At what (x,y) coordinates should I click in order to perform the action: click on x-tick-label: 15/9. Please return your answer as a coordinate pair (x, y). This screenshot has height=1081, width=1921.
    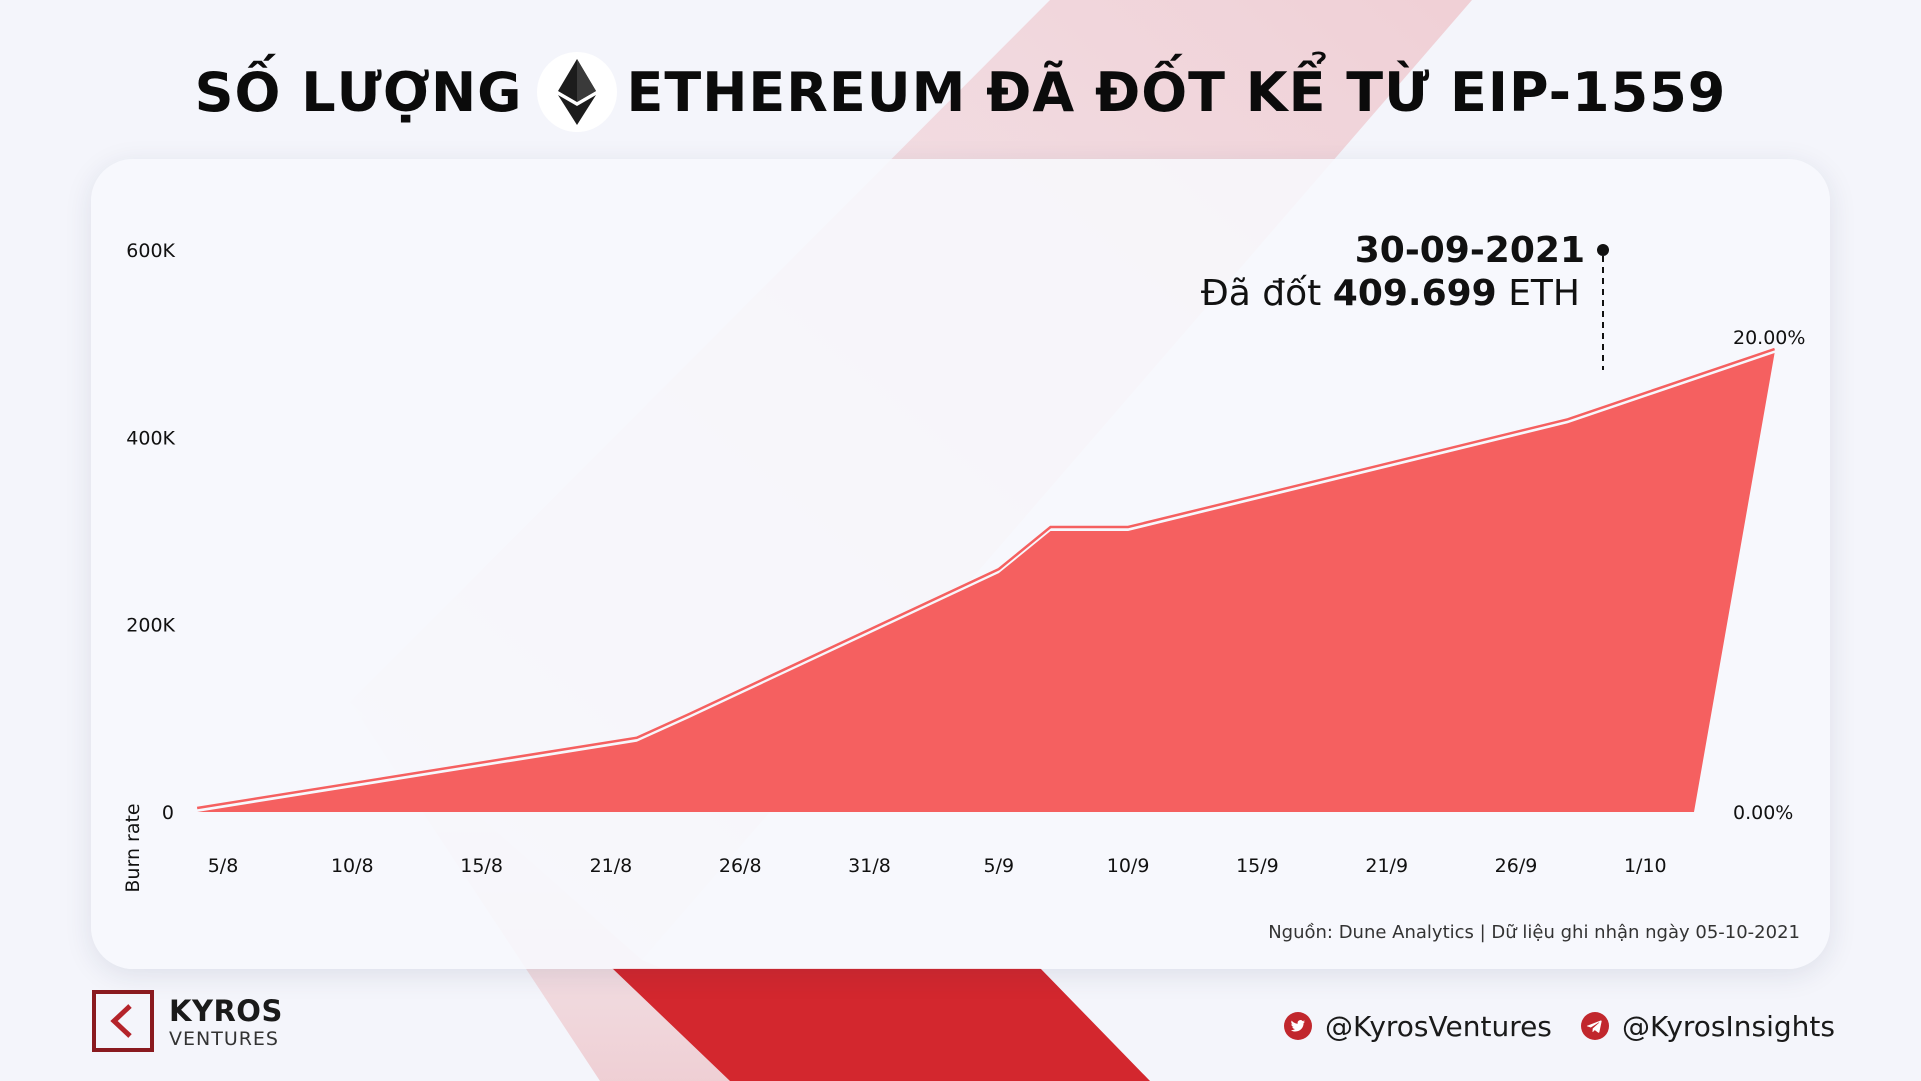
    Looking at the image, I should click on (1257, 866).